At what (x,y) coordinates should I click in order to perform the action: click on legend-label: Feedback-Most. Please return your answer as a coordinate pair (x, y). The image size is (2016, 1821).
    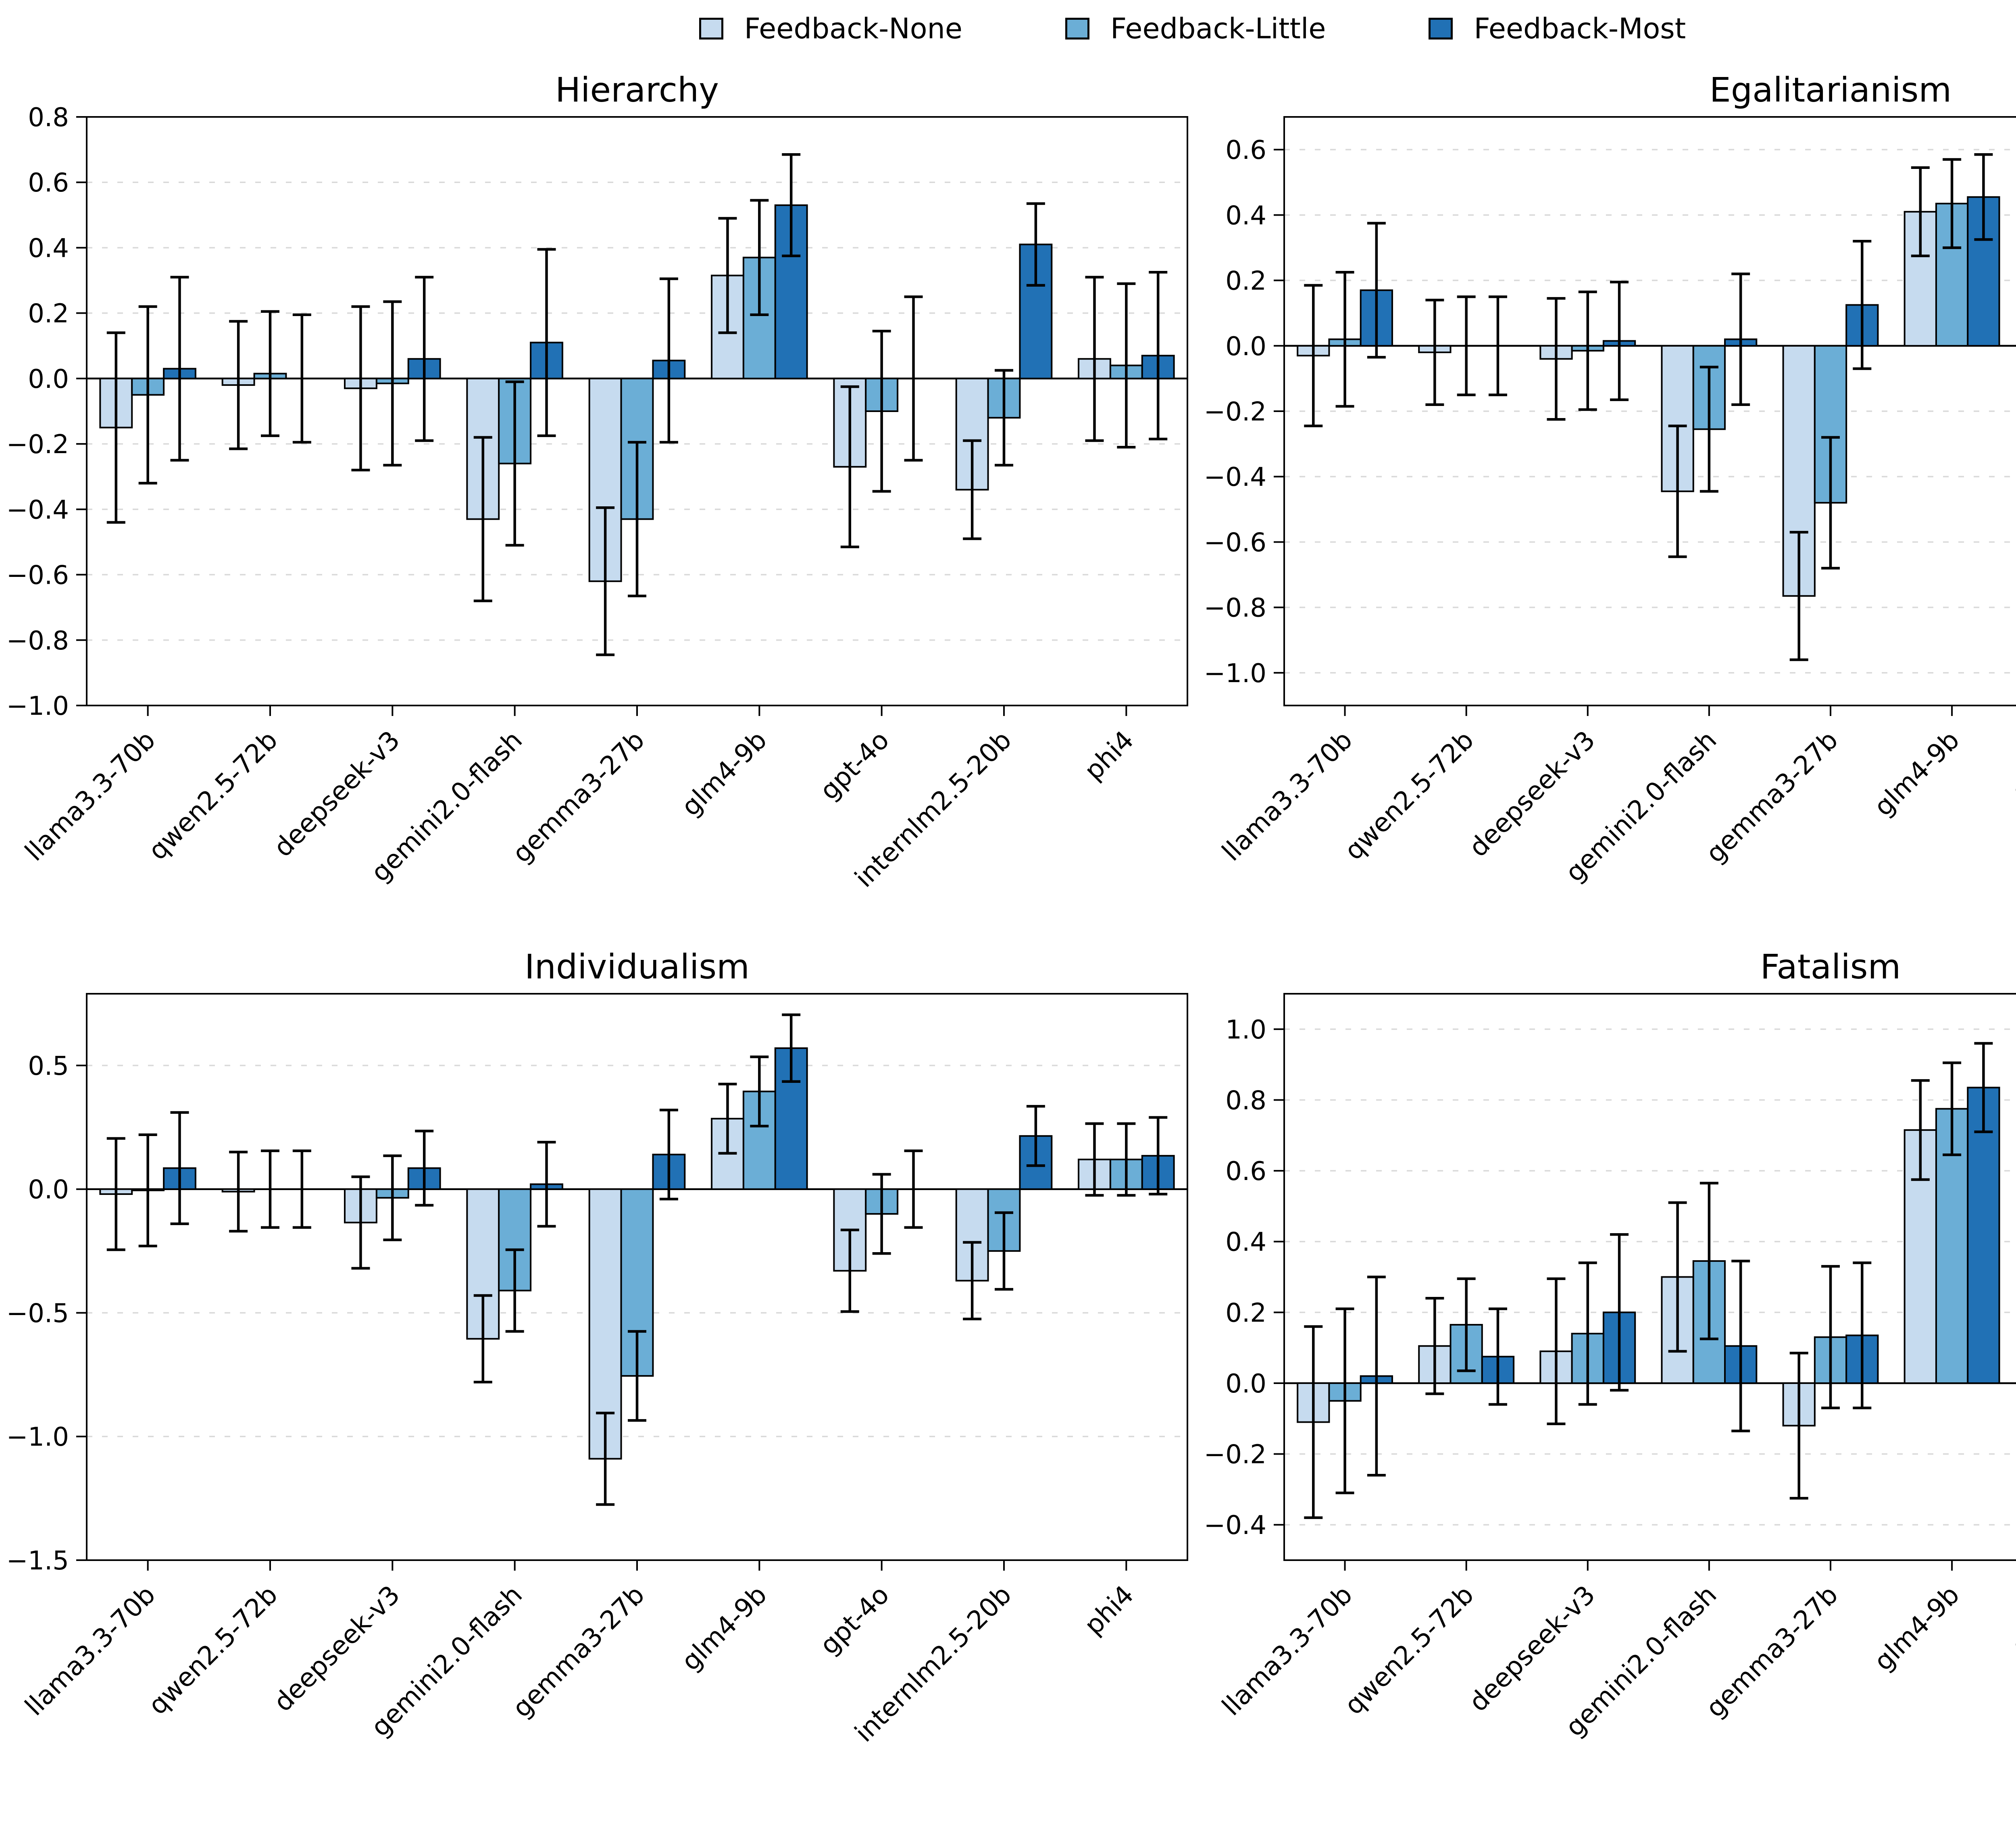
    Looking at the image, I should click on (1580, 29).